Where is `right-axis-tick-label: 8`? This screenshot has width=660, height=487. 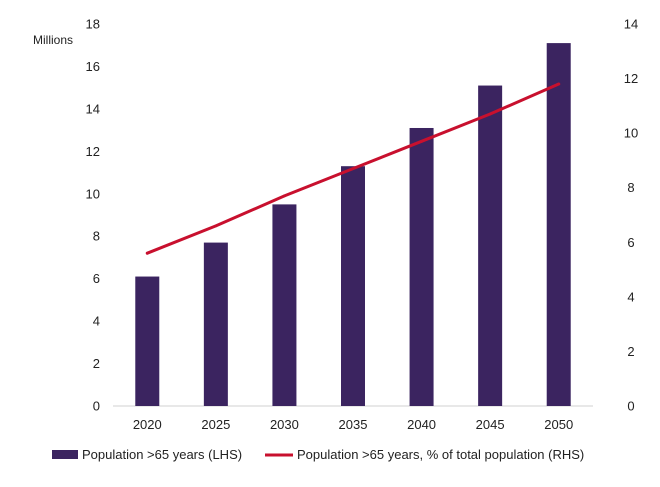 right-axis-tick-label: 8 is located at coordinates (630, 187).